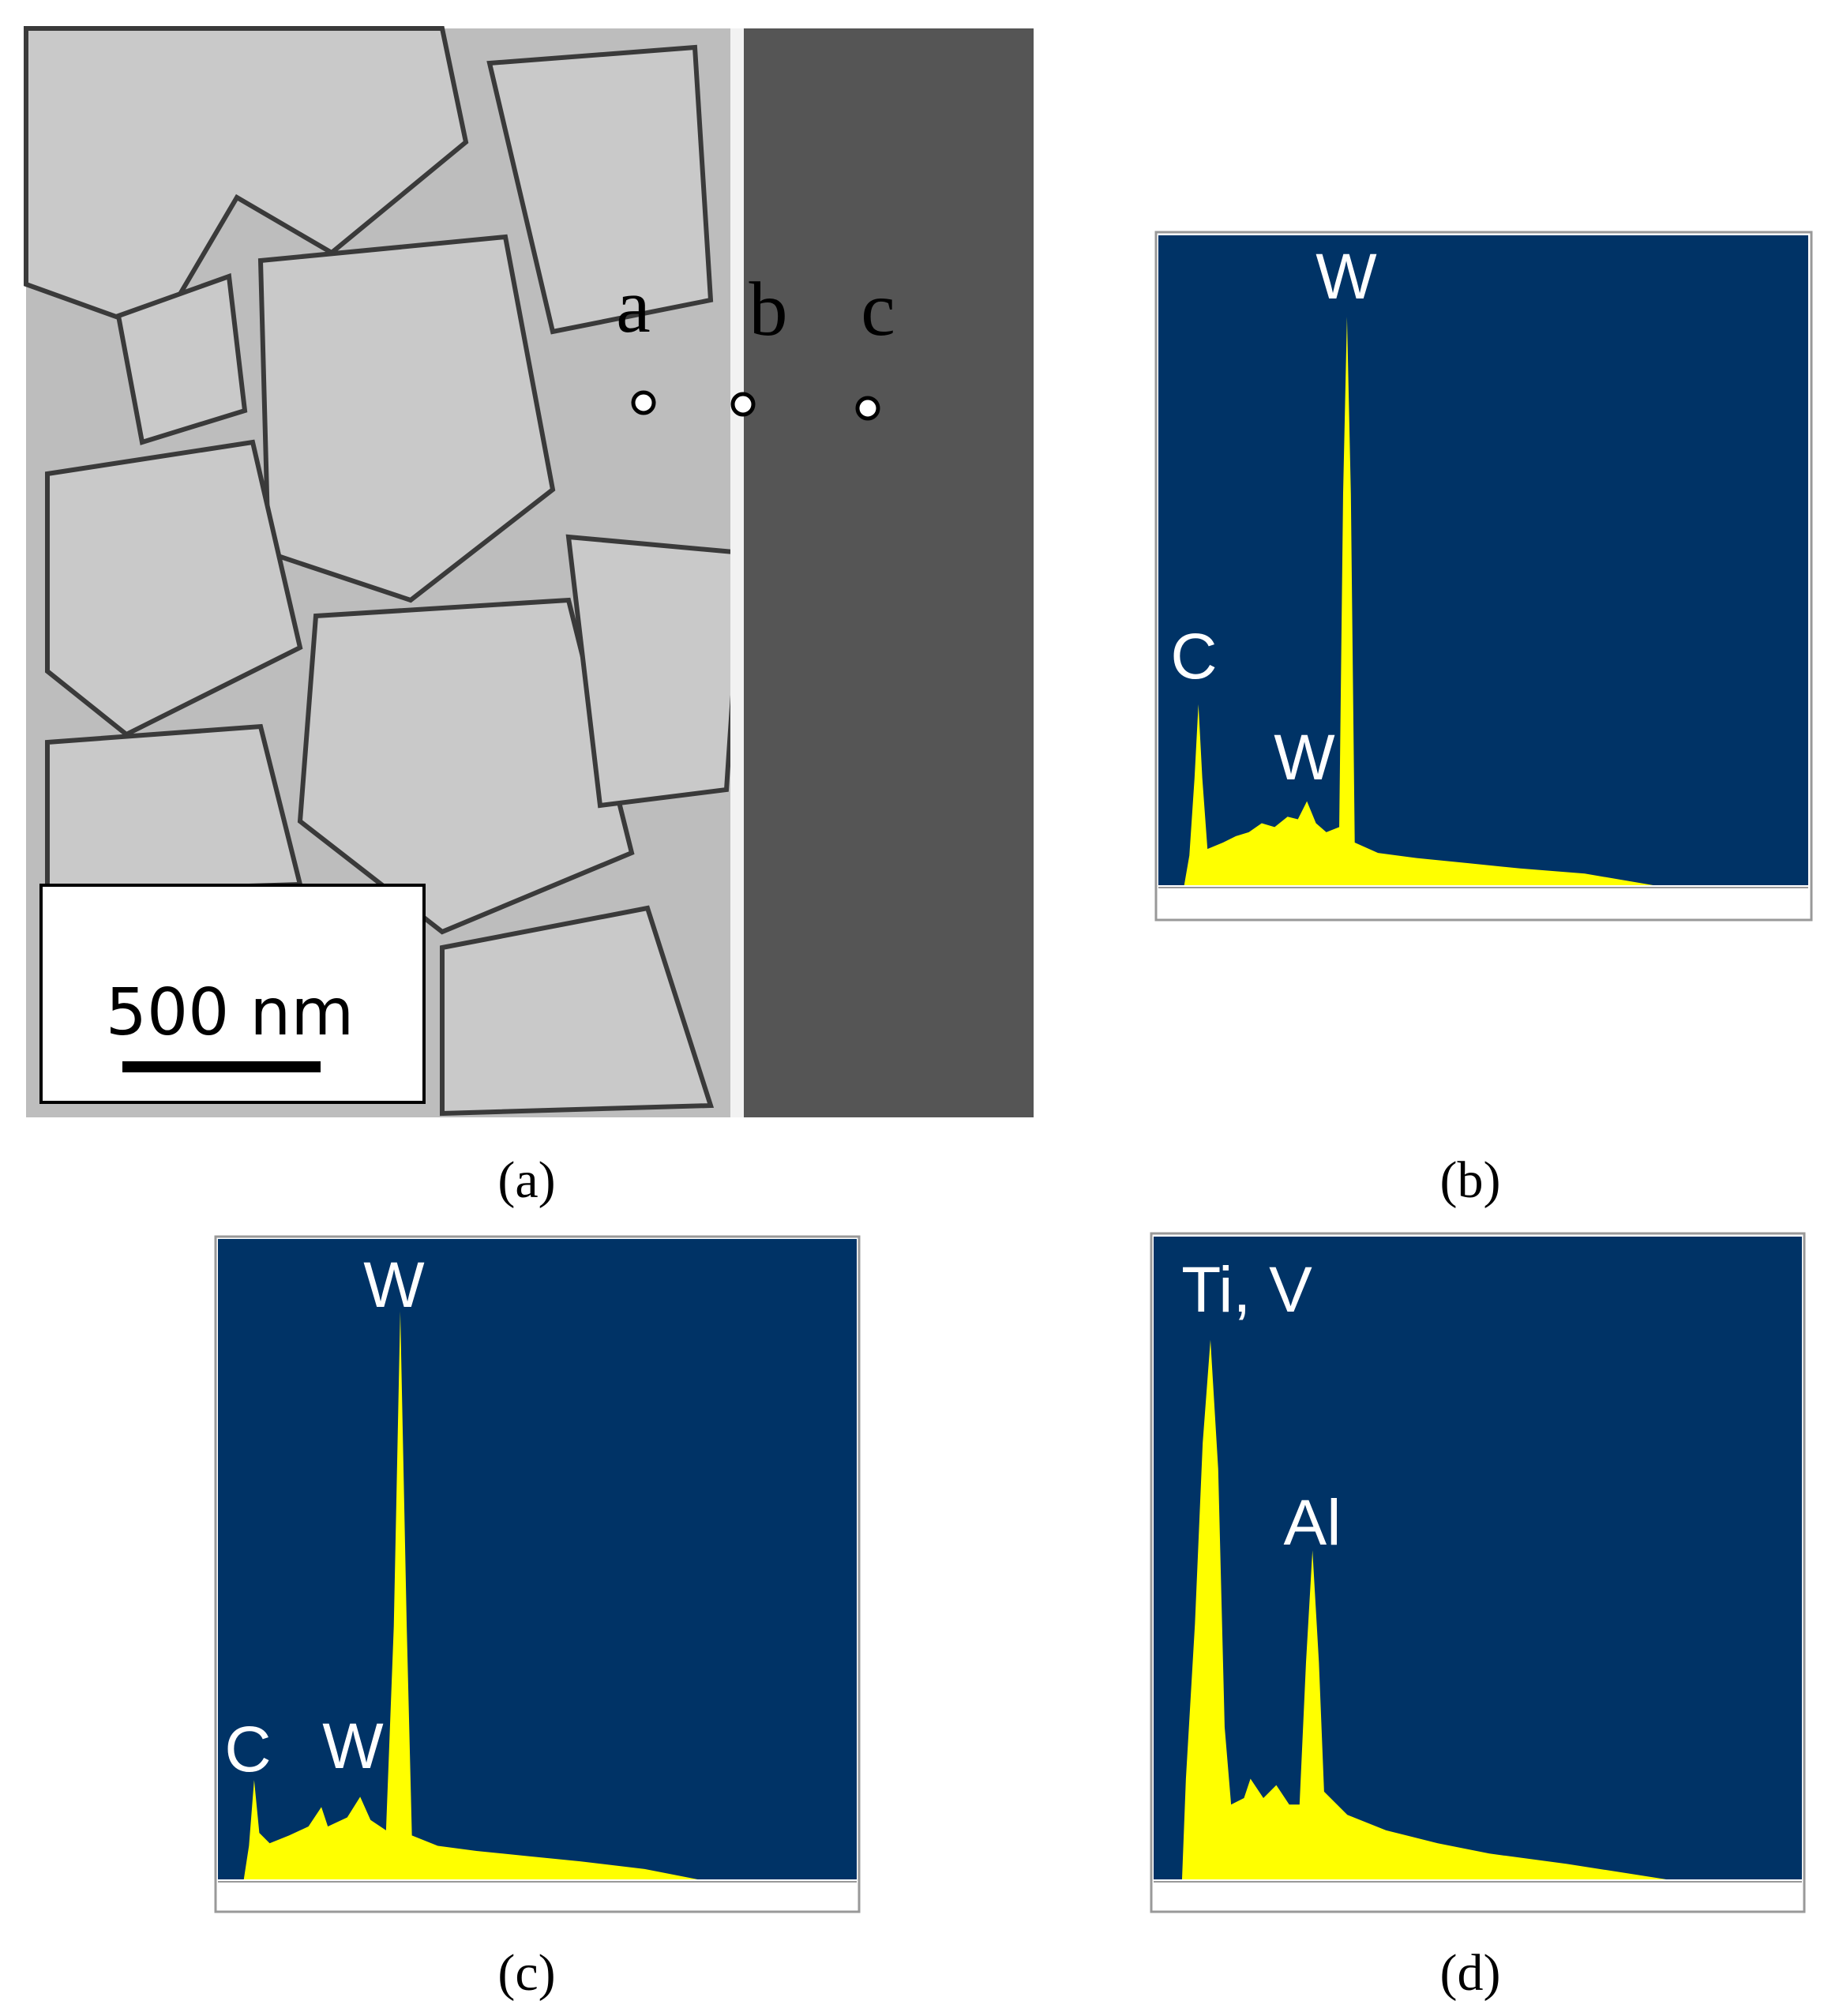 Image resolution: width=1824 pixels, height=2016 pixels. Describe the element at coordinates (1470, 1180) in the screenshot. I see `caption: (b)` at that location.